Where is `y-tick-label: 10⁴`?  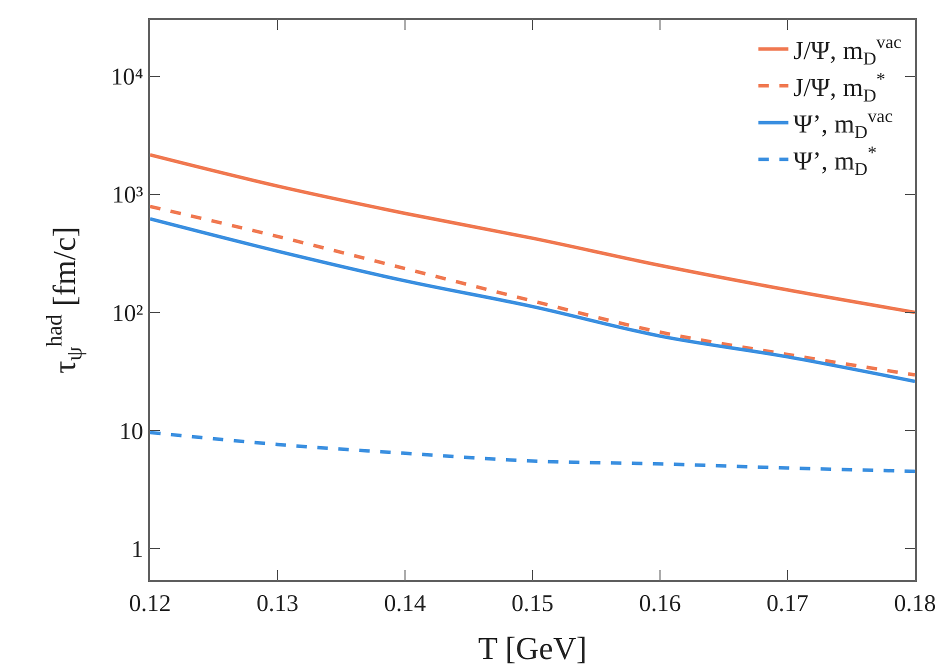 y-tick-label: 10⁴ is located at coordinates (127, 77).